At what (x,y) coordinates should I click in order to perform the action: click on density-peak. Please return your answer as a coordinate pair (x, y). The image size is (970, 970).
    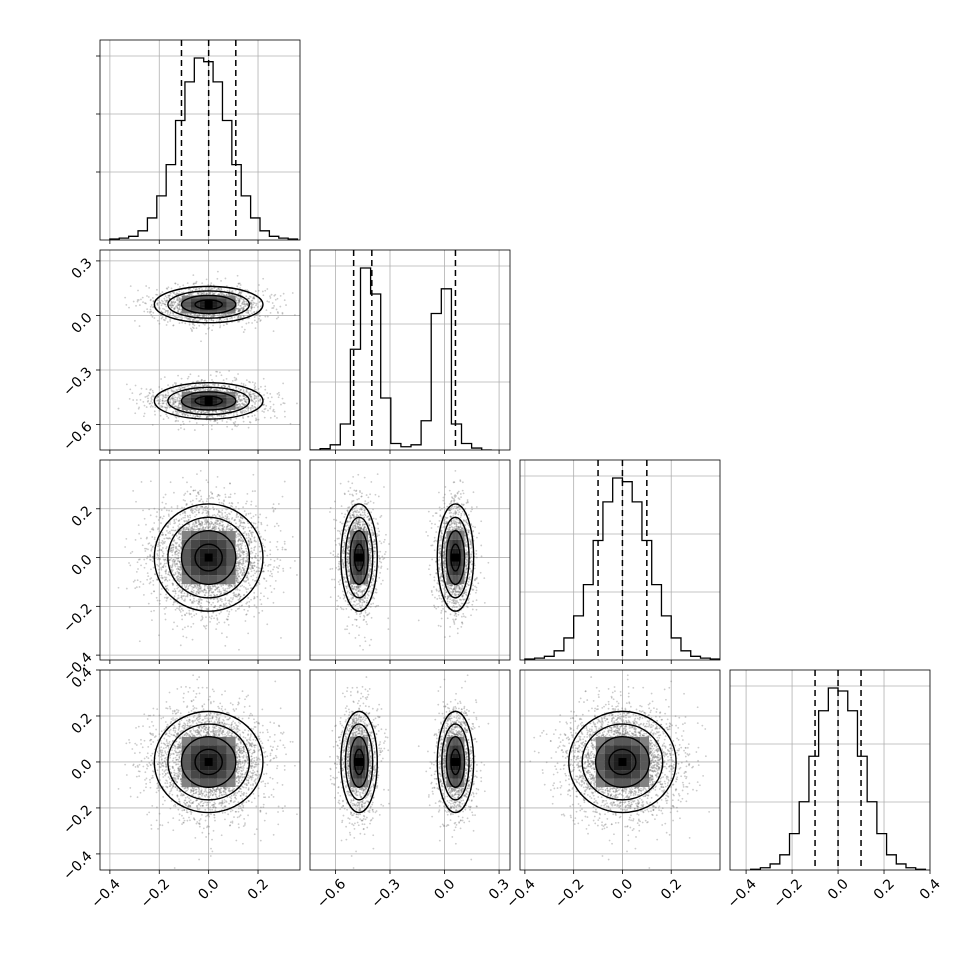
    Looking at the image, I should click on (208, 400).